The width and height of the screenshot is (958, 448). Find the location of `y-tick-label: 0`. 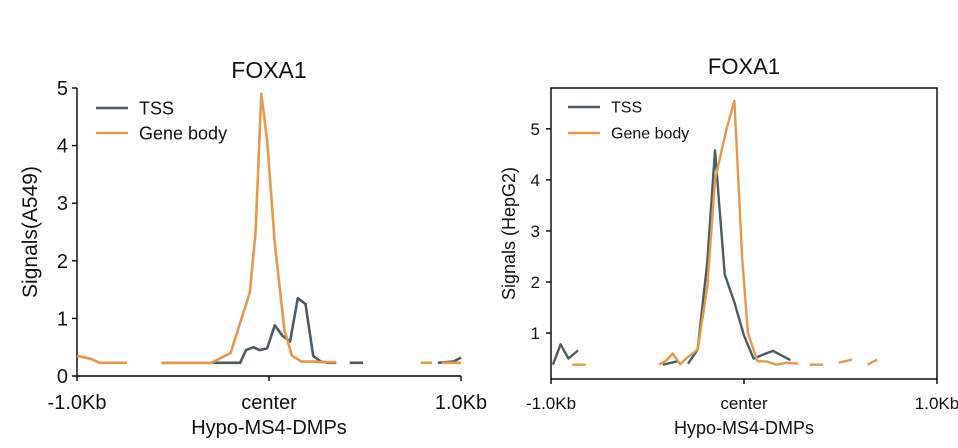

y-tick-label: 0 is located at coordinates (62, 377).